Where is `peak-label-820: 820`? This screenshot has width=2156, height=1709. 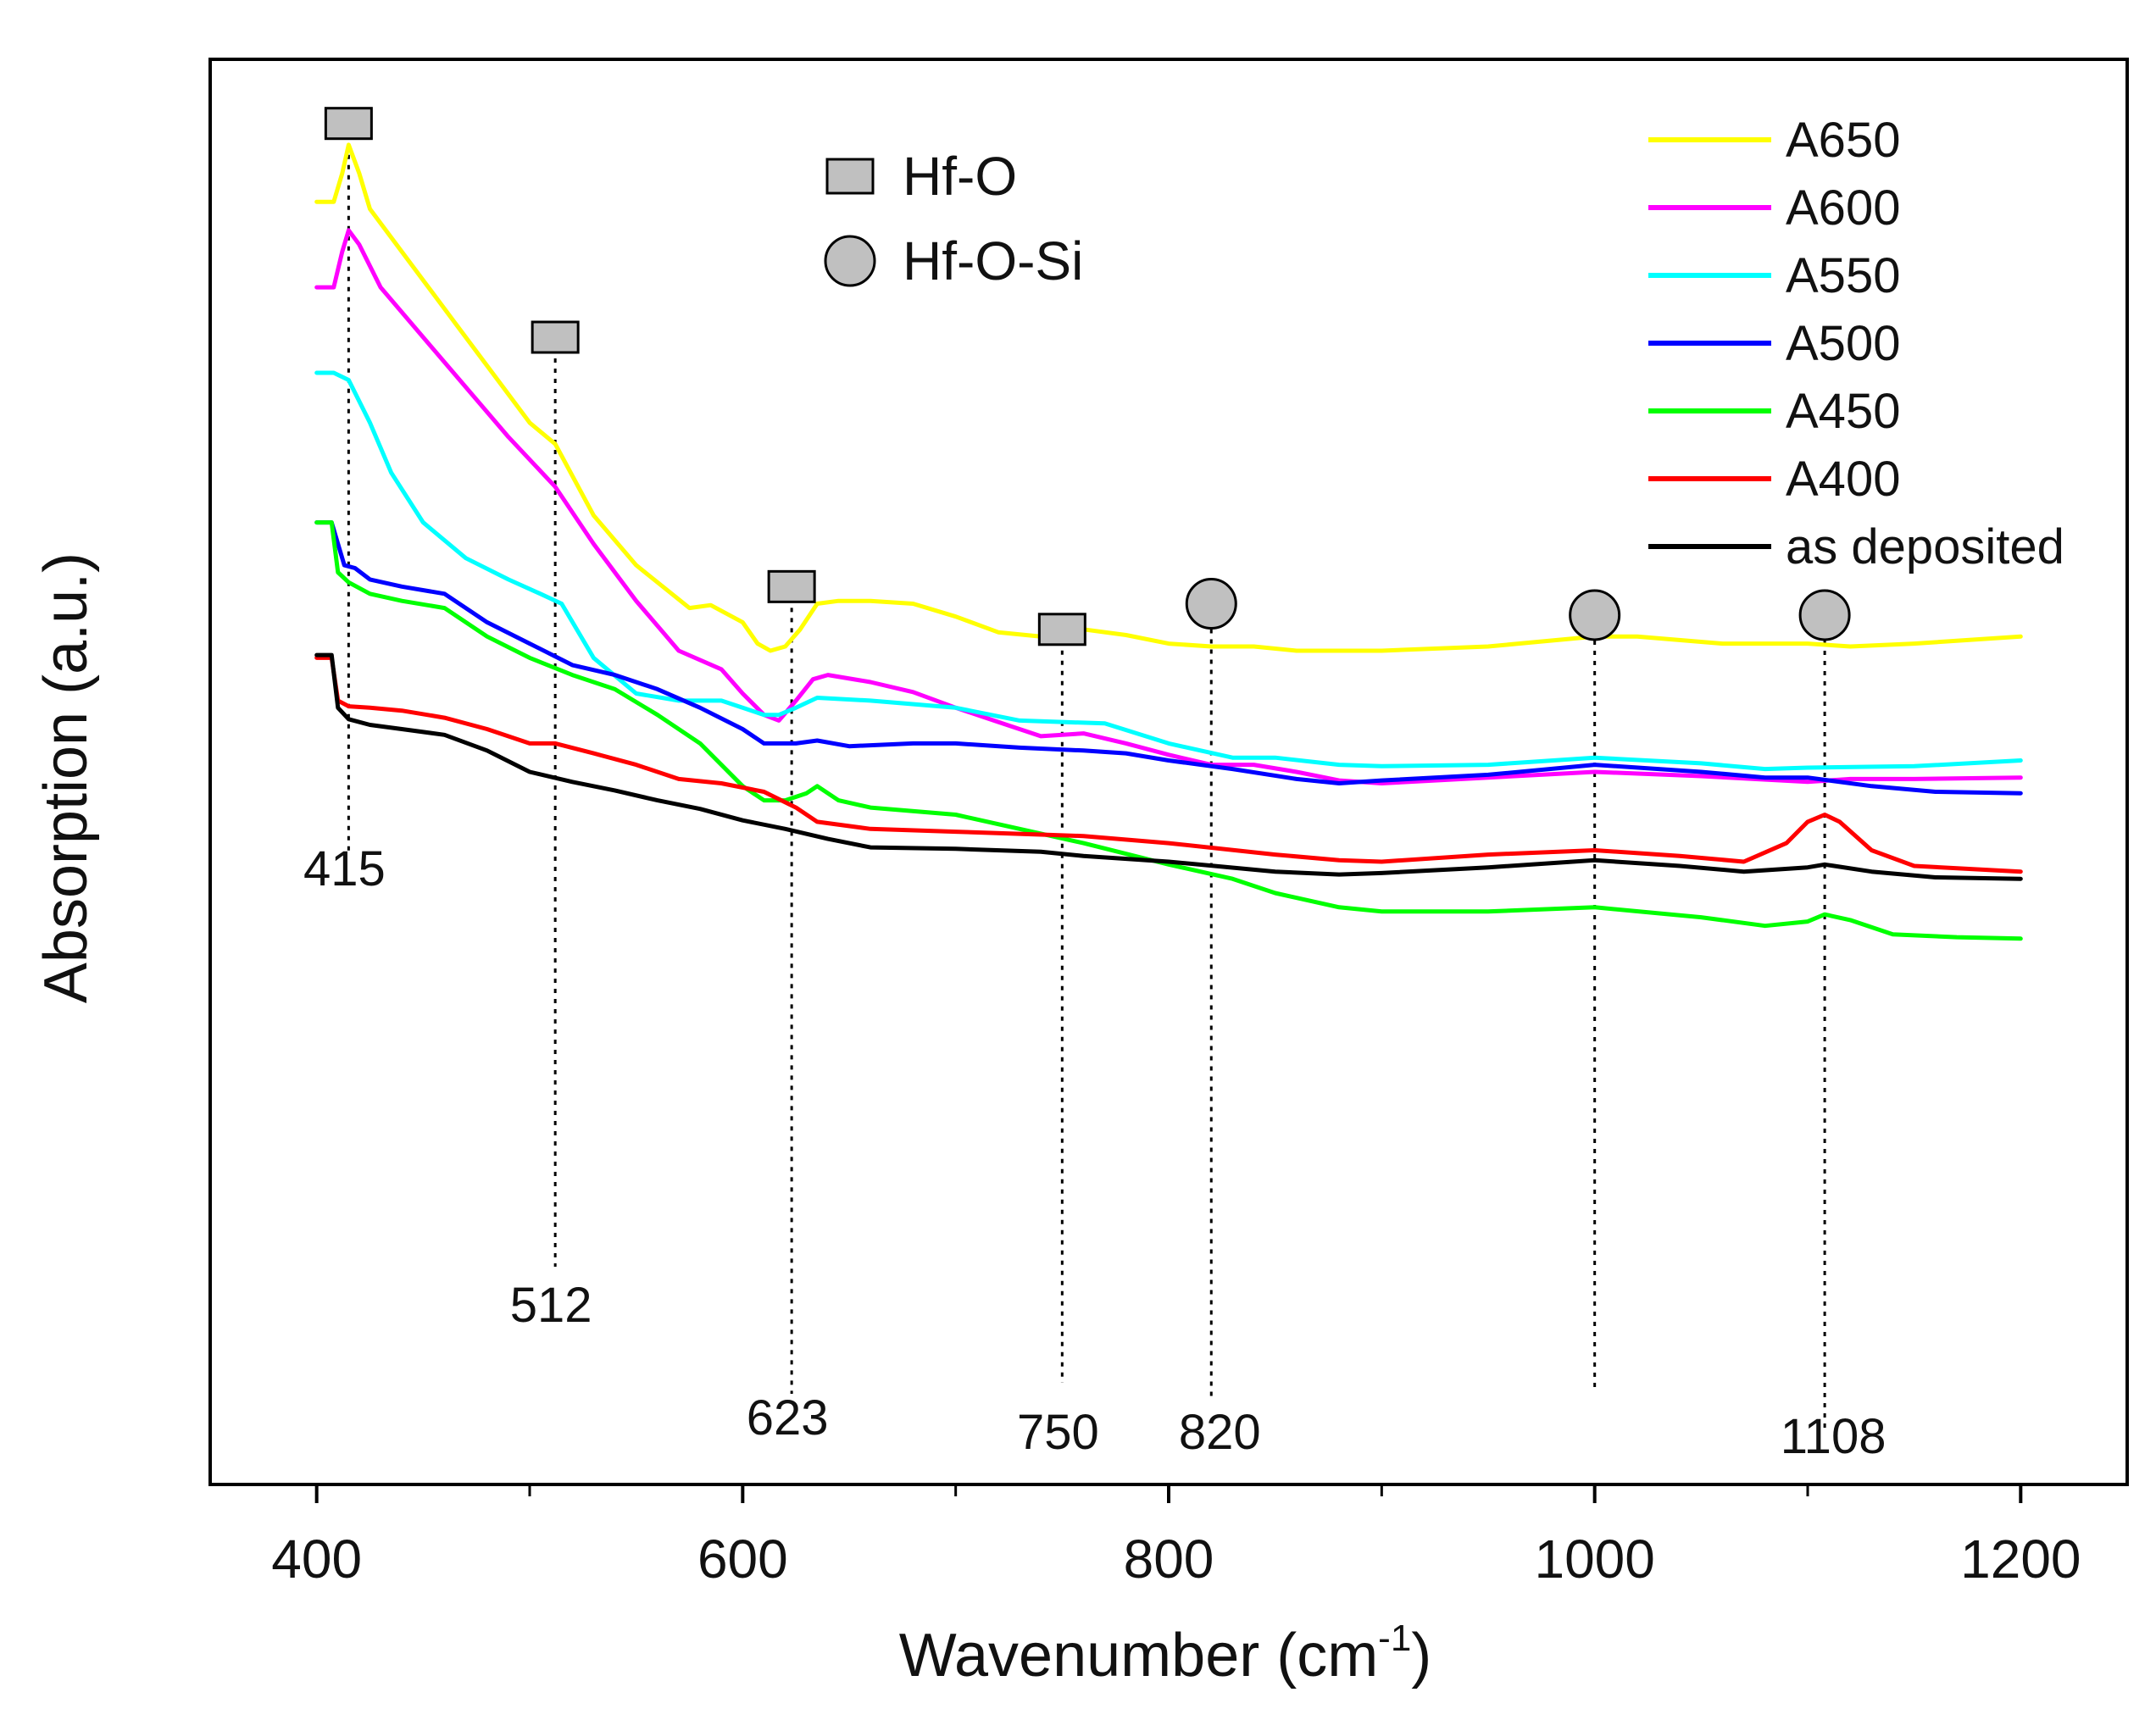
peak-label-820: 820 is located at coordinates (1220, 1433).